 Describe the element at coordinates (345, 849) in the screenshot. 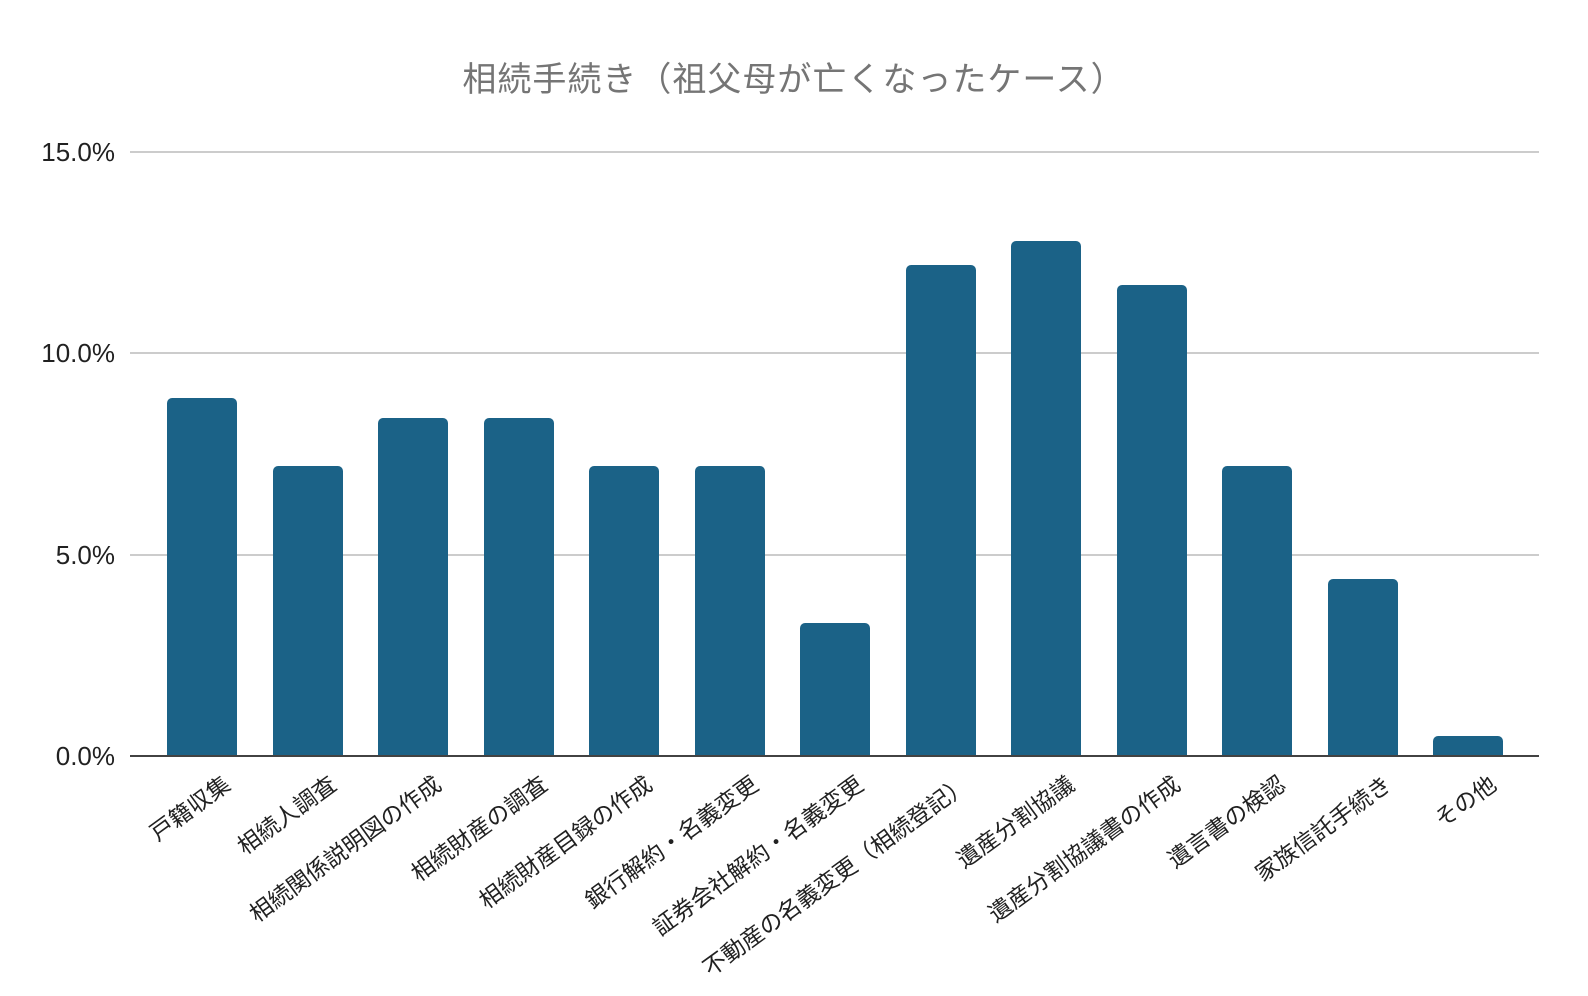

I see `x-tick-label: 相続関係説明図の作成` at that location.